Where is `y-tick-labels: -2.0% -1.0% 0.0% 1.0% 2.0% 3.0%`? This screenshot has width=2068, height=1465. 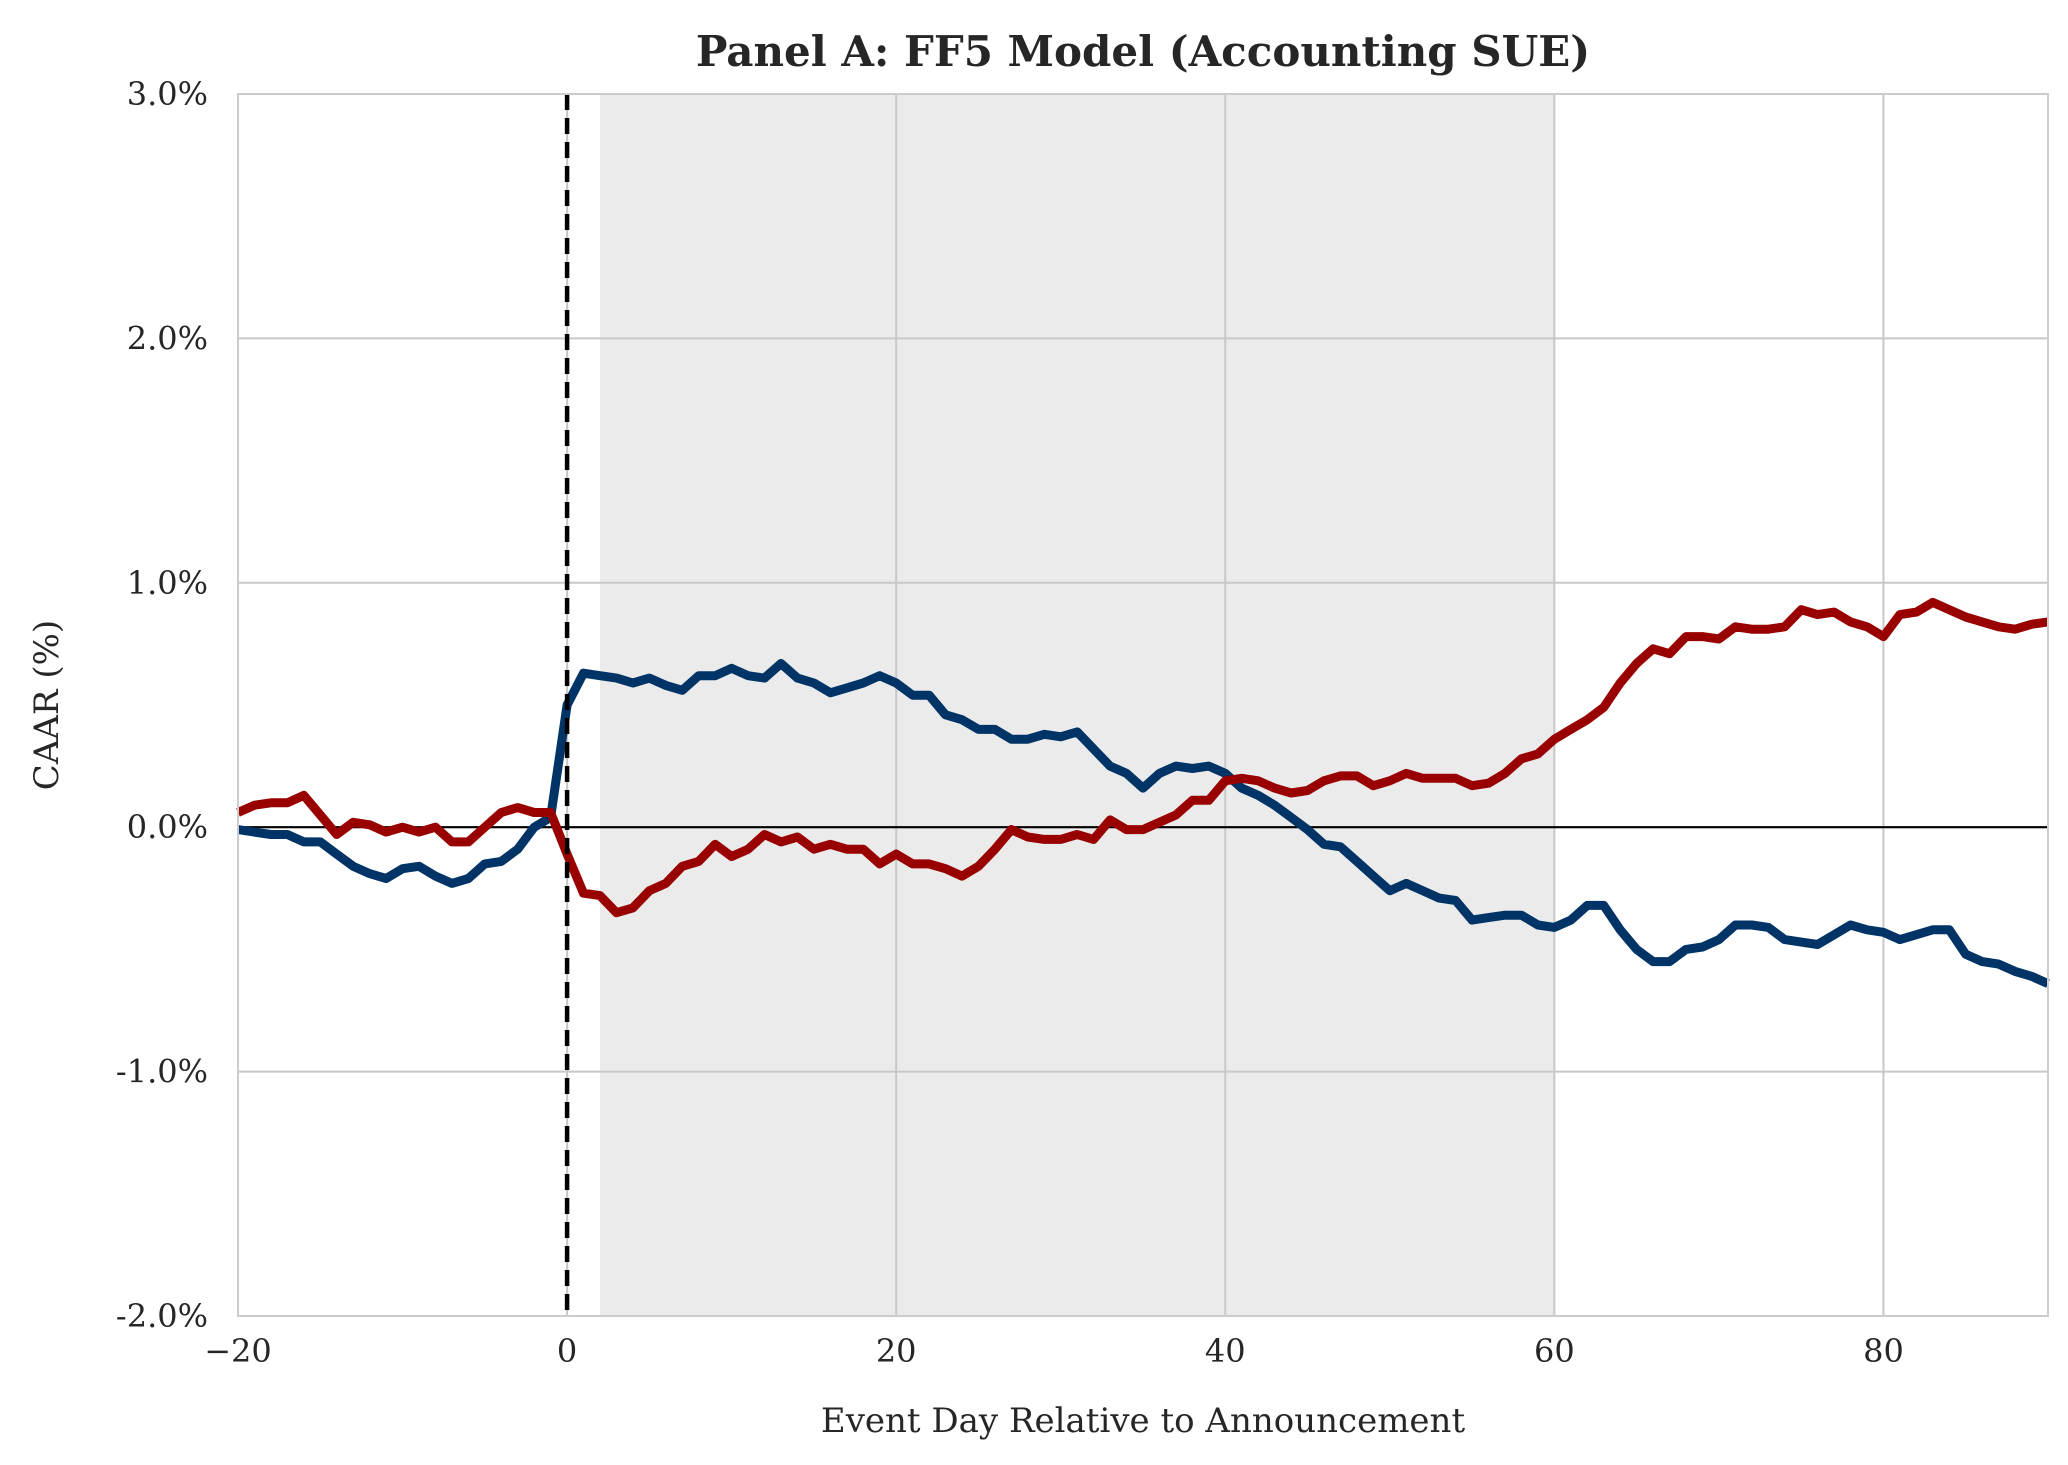 y-tick-labels: -2.0% -1.0% 0.0% 1.0% 2.0% 3.0% is located at coordinates (162, 705).